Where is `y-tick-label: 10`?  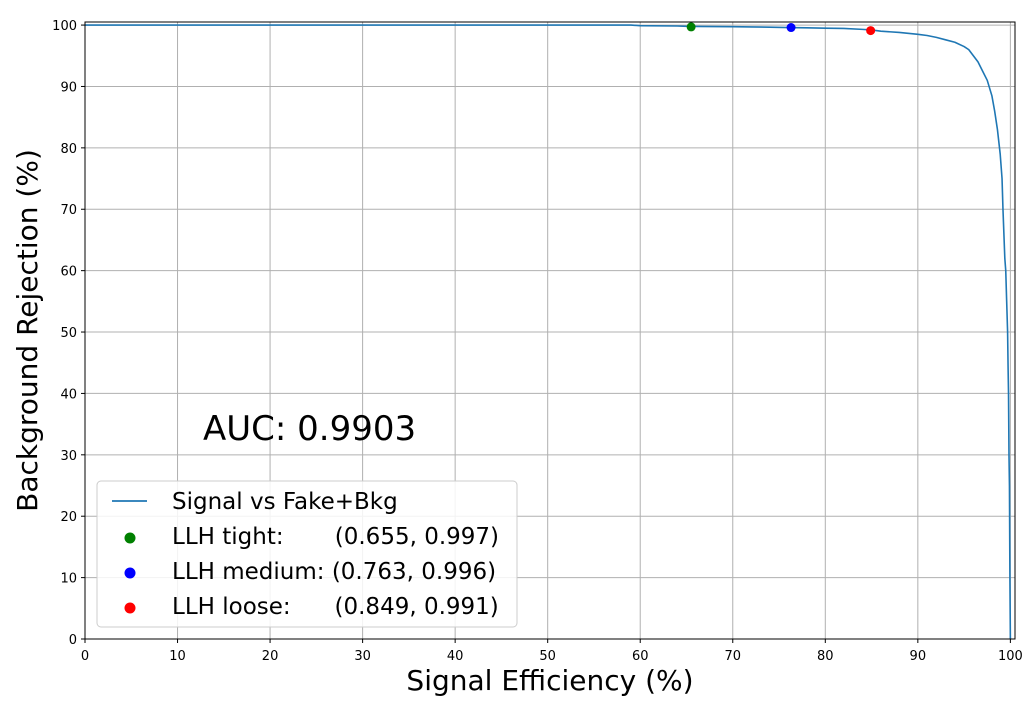 y-tick-label: 10 is located at coordinates (68, 579).